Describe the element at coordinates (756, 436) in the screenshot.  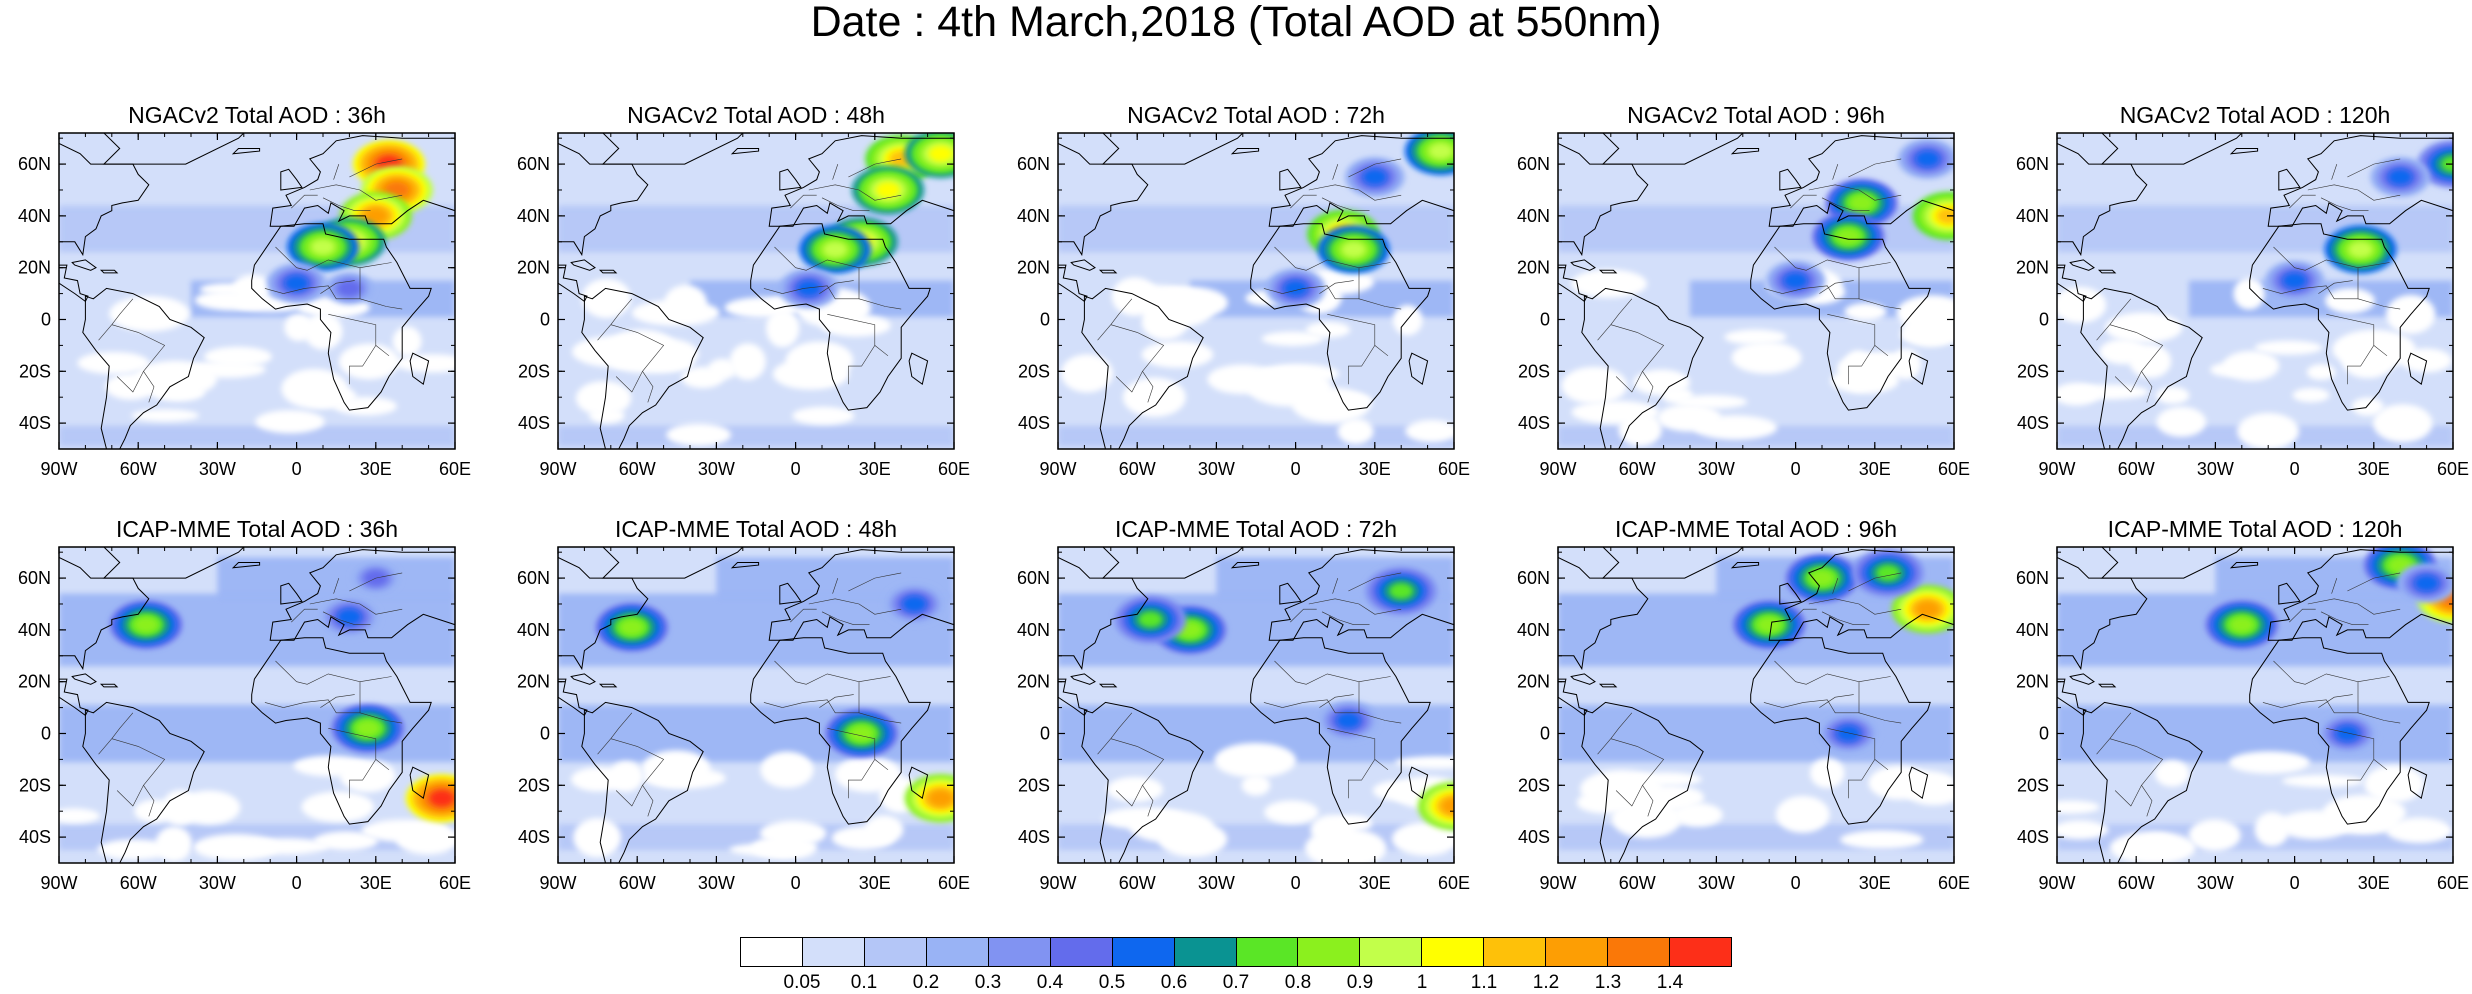
I see `aod-band` at that location.